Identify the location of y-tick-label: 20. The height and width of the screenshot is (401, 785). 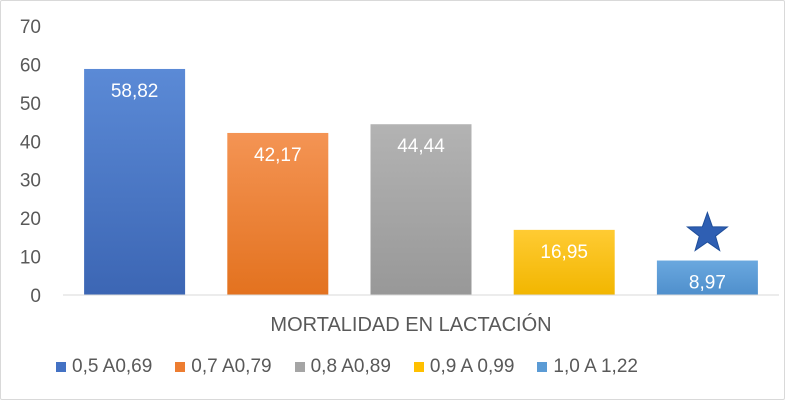
(30, 219).